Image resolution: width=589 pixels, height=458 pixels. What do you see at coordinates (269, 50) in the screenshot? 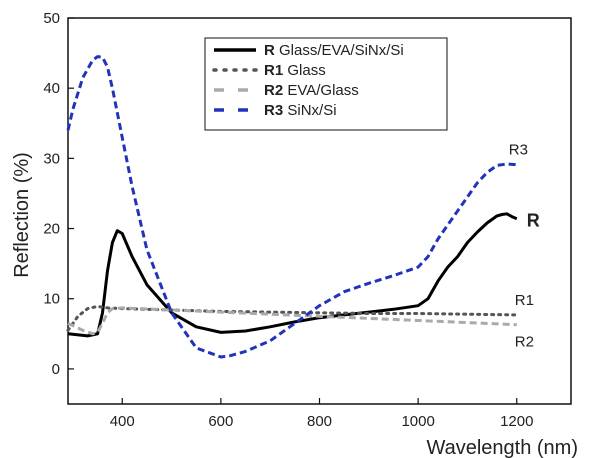
I see `legend-series-name: R` at bounding box center [269, 50].